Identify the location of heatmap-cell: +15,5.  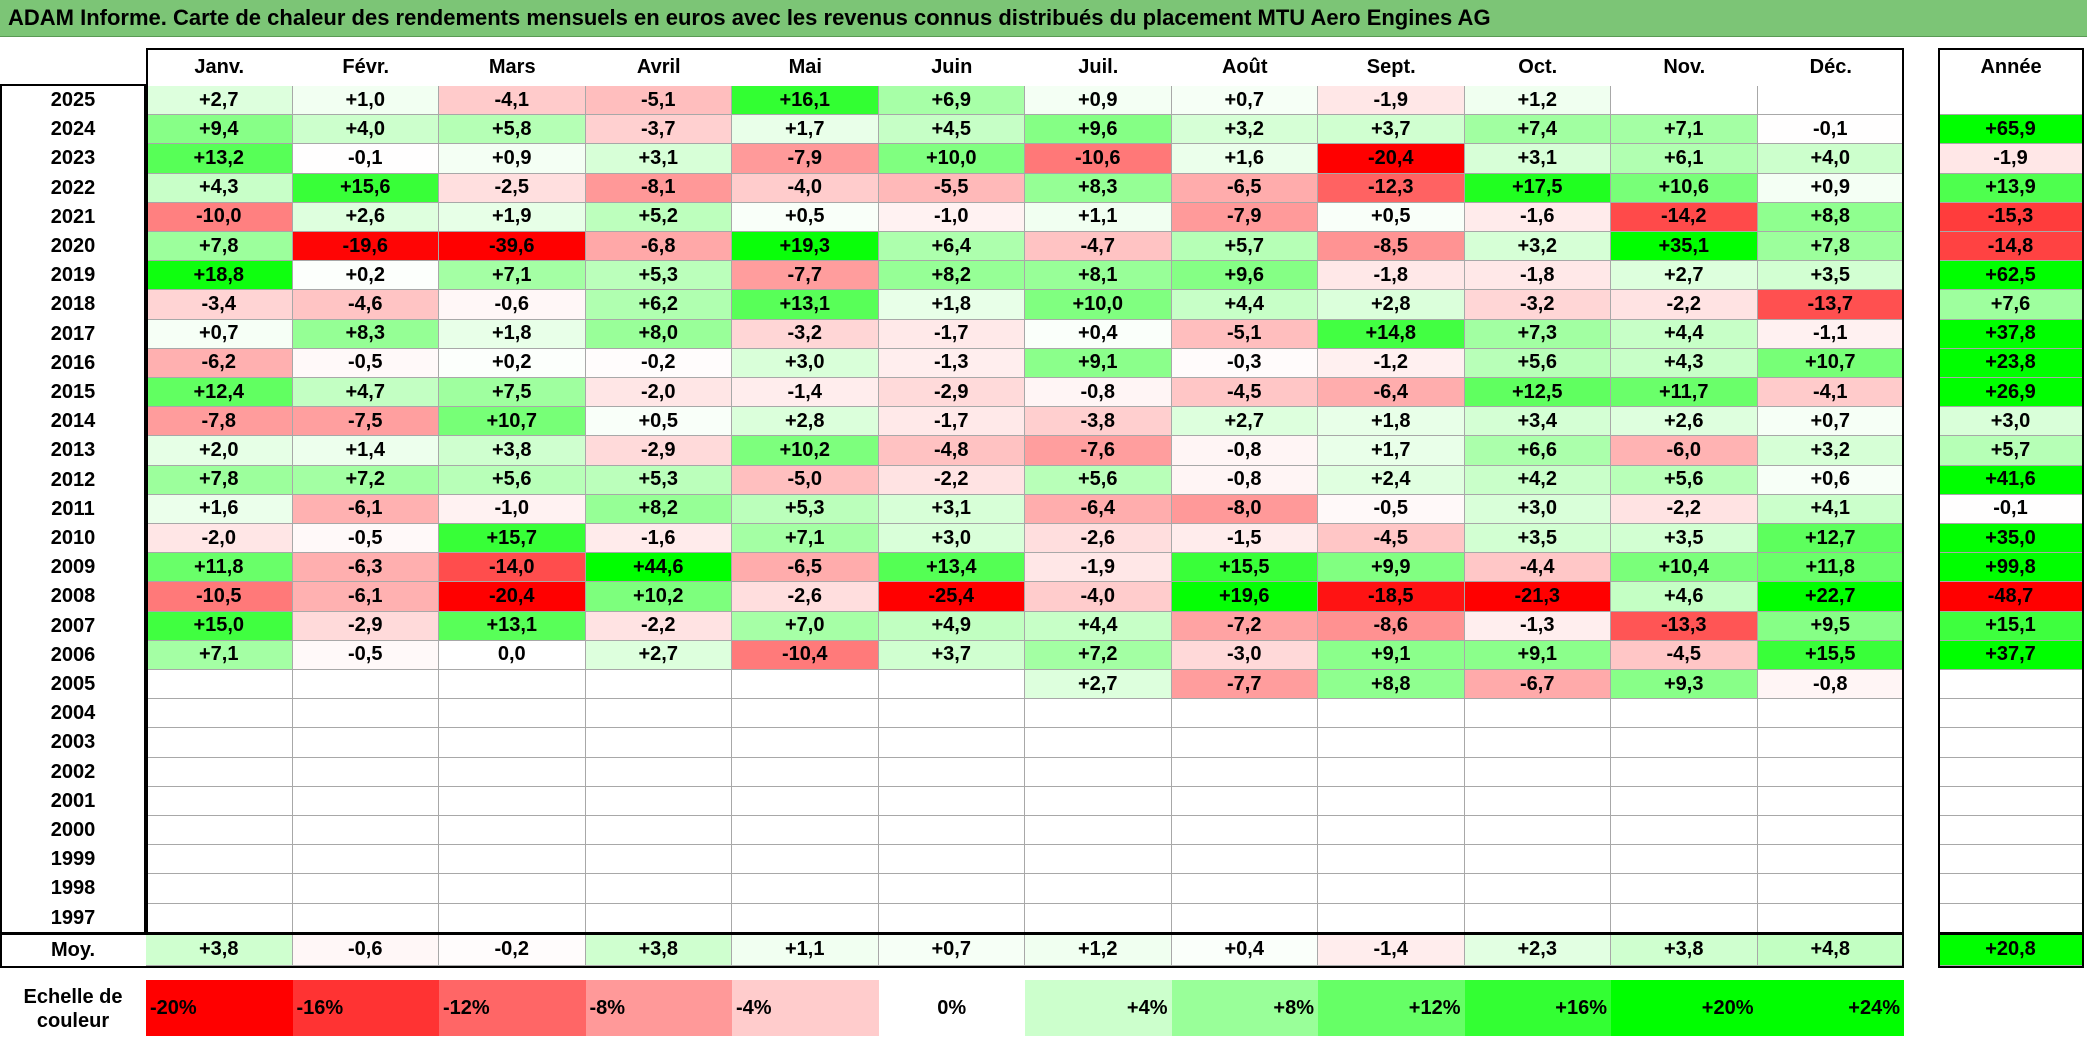
(1244, 568).